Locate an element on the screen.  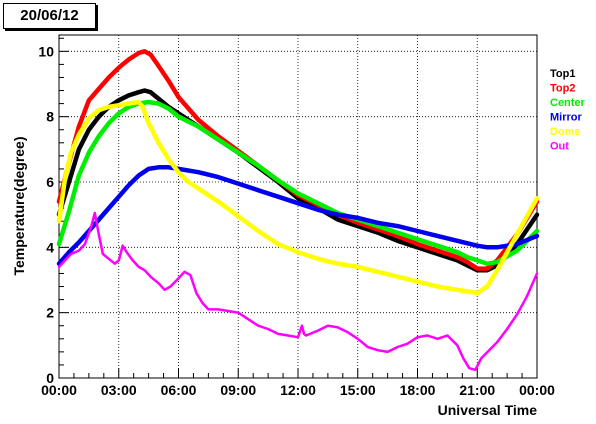
x-tick-label: 12:00 is located at coordinates (298, 390).